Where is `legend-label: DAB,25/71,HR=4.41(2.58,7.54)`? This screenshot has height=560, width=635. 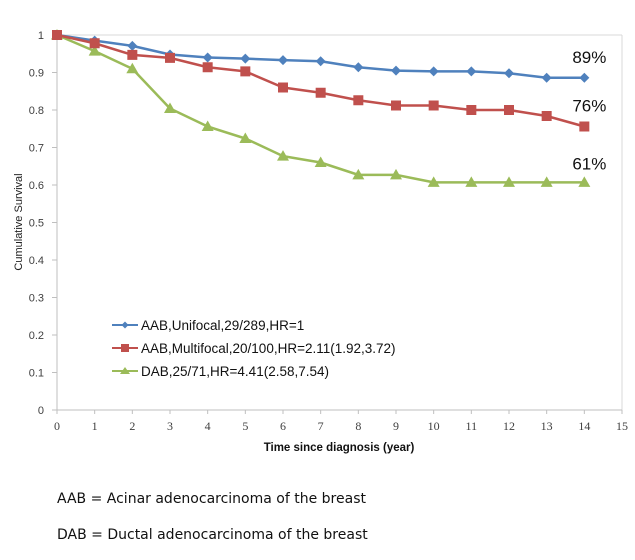 legend-label: DAB,25/71,HR=4.41(2.58,7.54) is located at coordinates (235, 371).